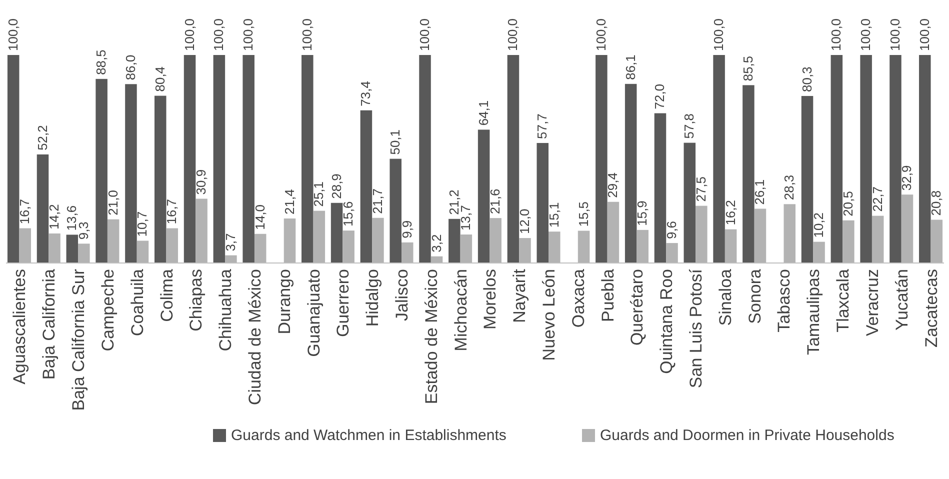  Describe the element at coordinates (848, 203) in the screenshot. I see `data-label: 20,5` at that location.